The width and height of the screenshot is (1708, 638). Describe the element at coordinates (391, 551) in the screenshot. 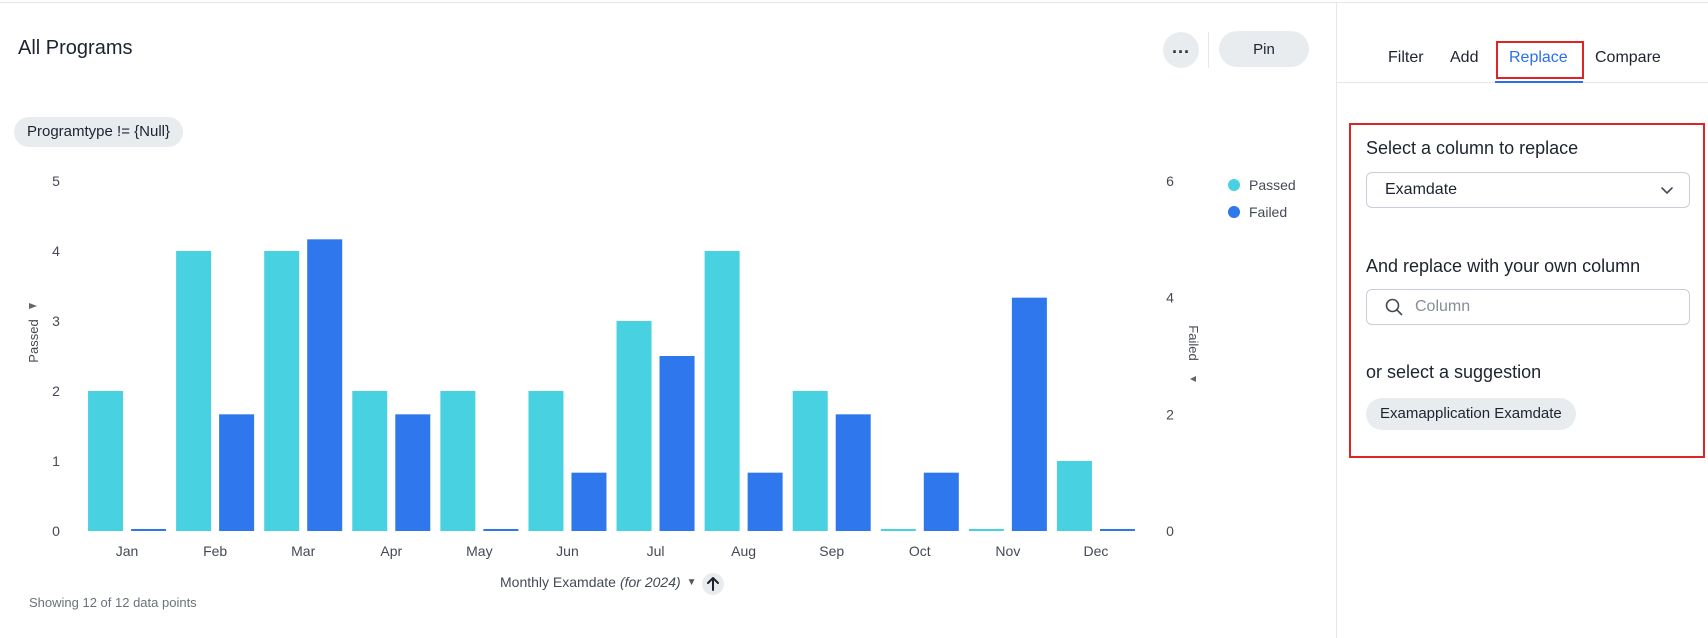

I see `x-tick-label: Apr` at that location.